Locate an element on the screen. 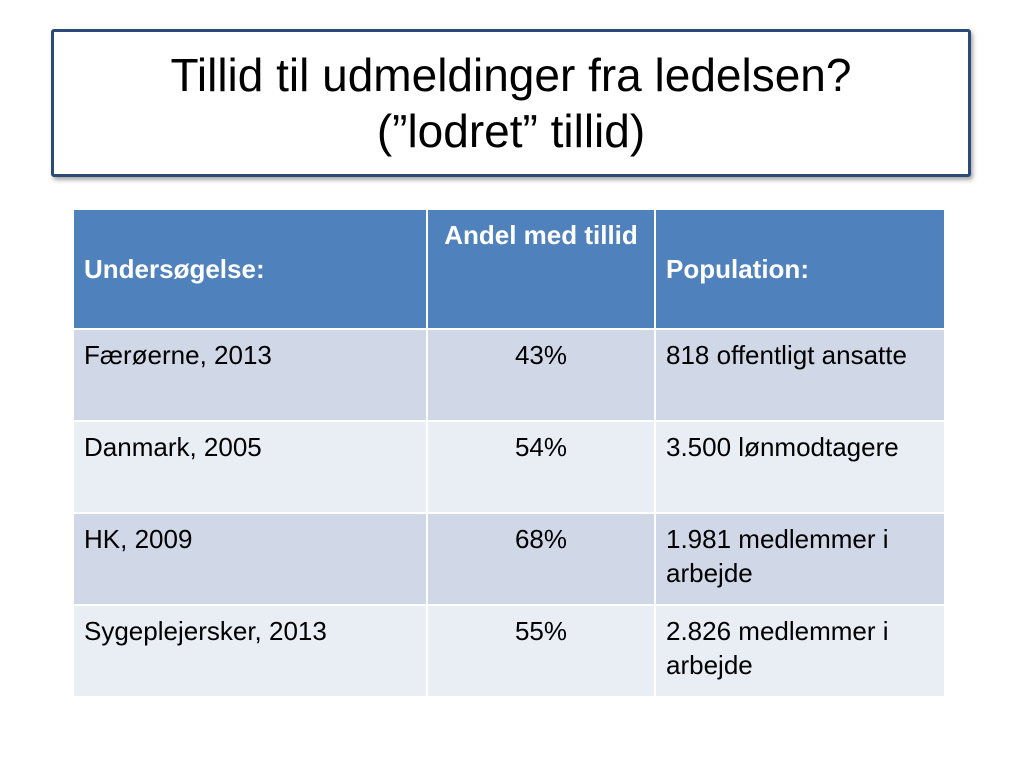 The height and width of the screenshot is (768, 1024). cell-survey: Færøerne, 2013 is located at coordinates (250, 375).